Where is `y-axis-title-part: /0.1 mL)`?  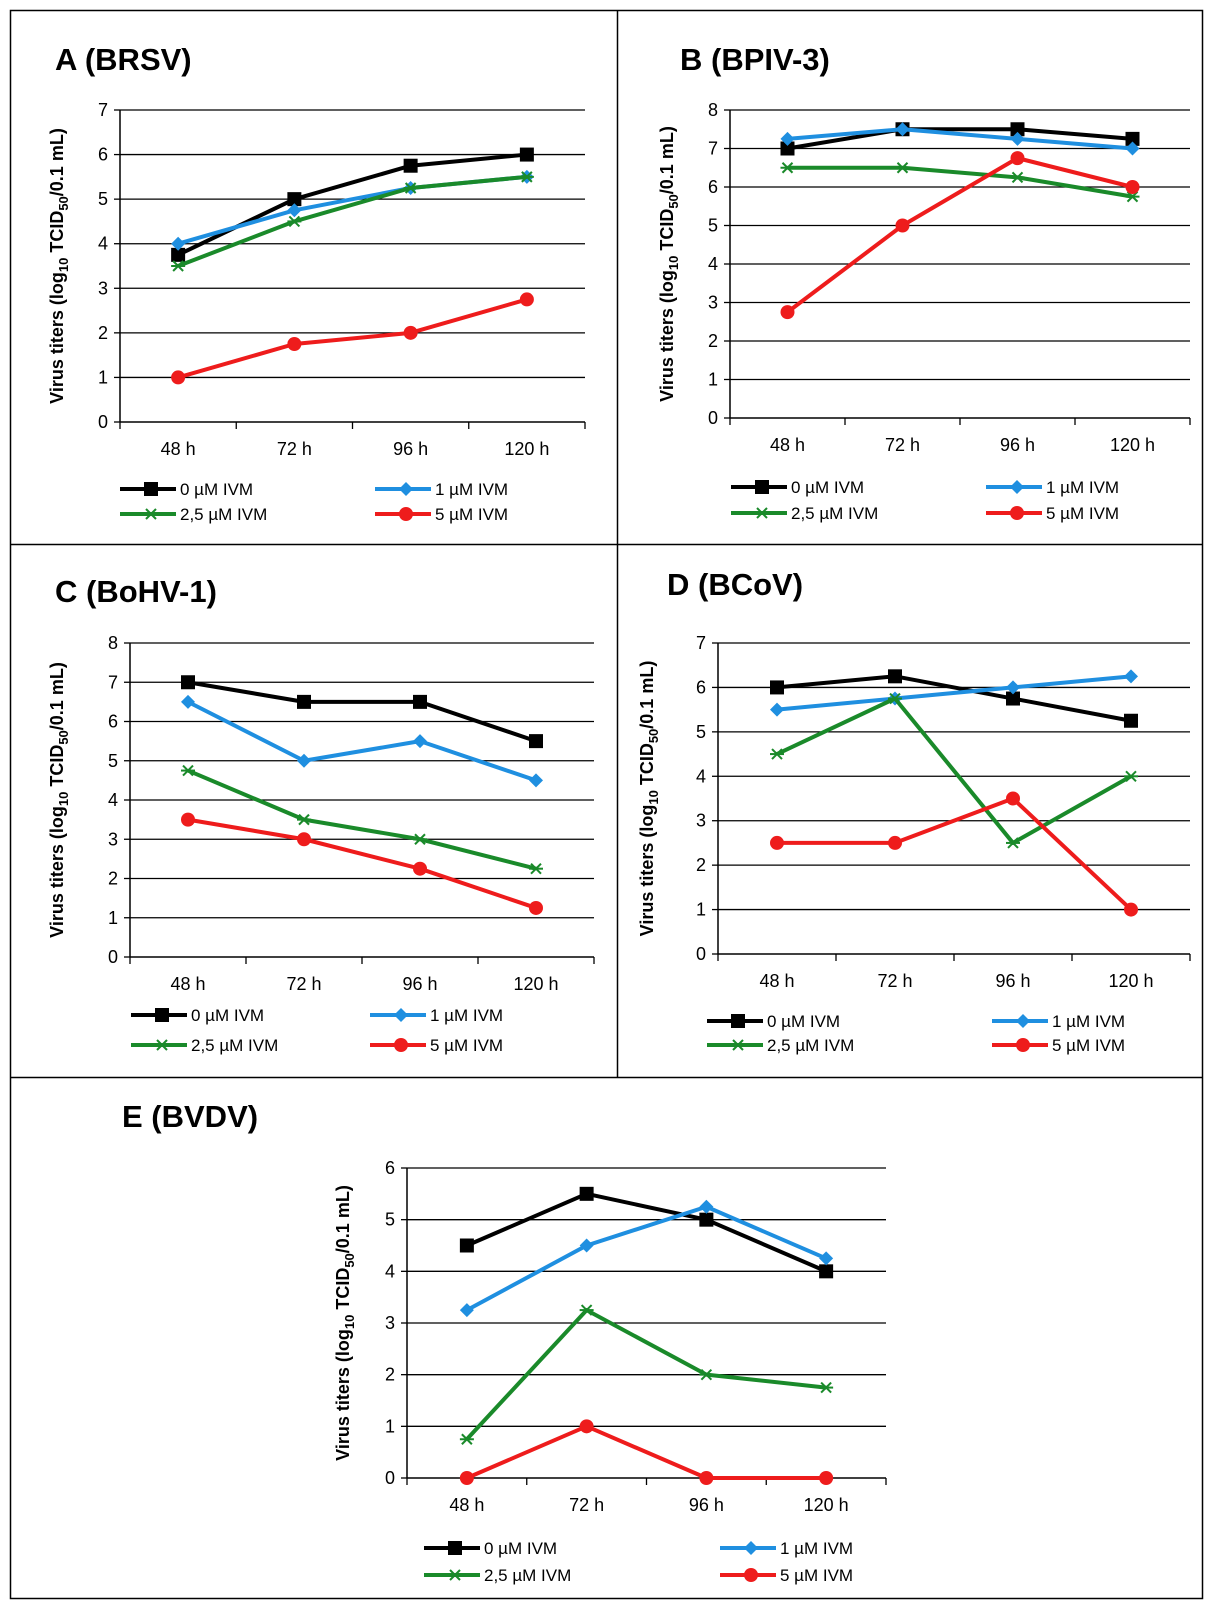
y-axis-title-part: /0.1 mL) is located at coordinates (57, 696).